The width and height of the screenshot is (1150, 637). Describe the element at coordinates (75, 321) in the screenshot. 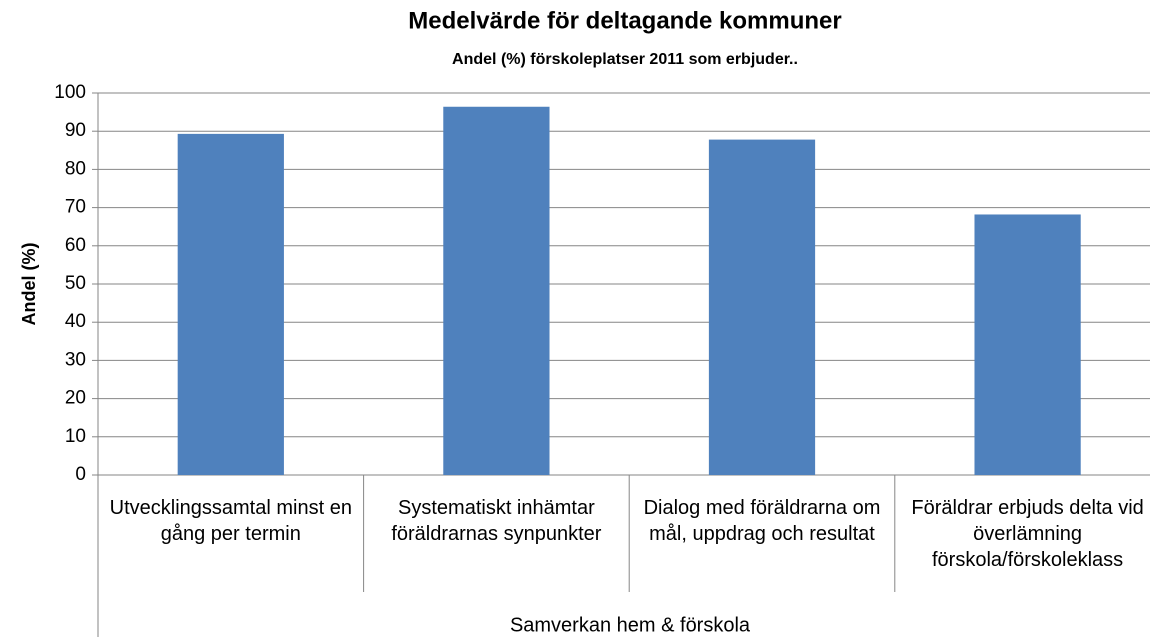

I see `y-tick-label: 40` at that location.